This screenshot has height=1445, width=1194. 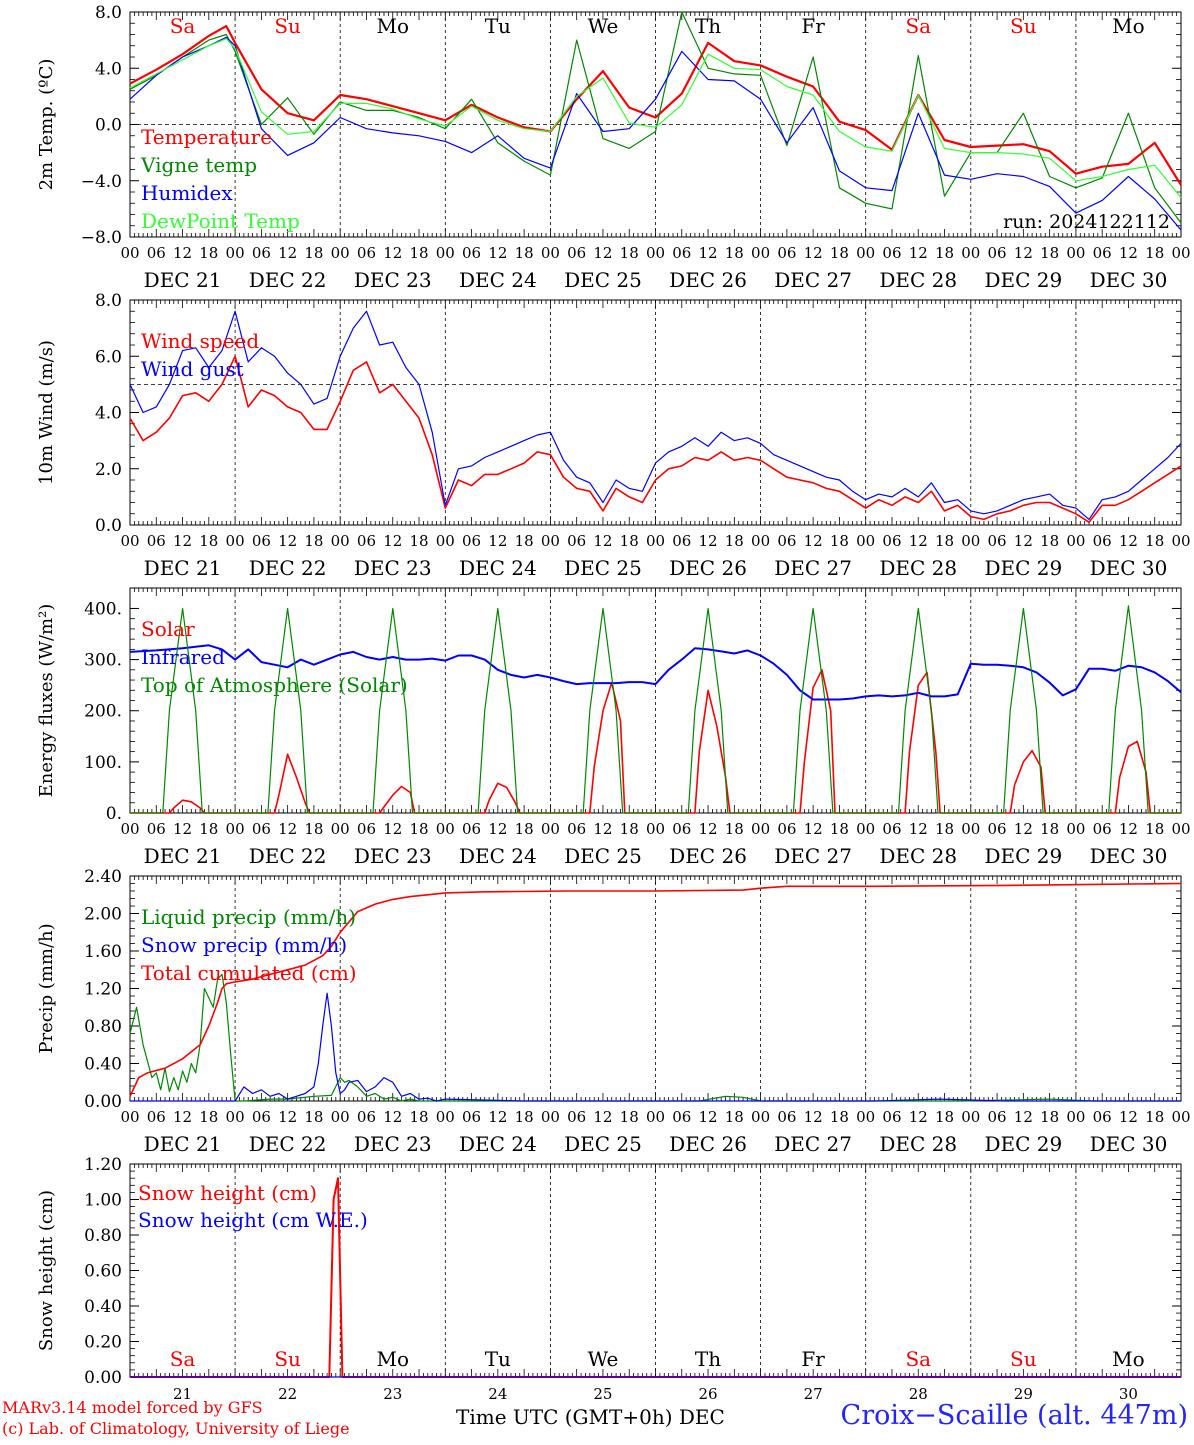 What do you see at coordinates (918, 1144) in the screenshot?
I see `date-label: DEC 28` at bounding box center [918, 1144].